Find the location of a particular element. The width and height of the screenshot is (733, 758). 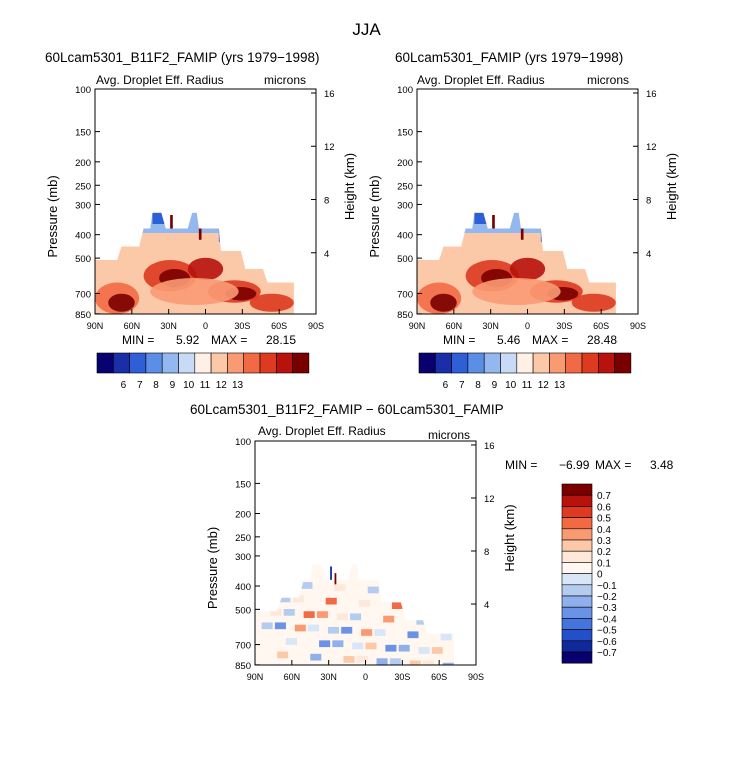

x-tick-label: 30S is located at coordinates (564, 326).